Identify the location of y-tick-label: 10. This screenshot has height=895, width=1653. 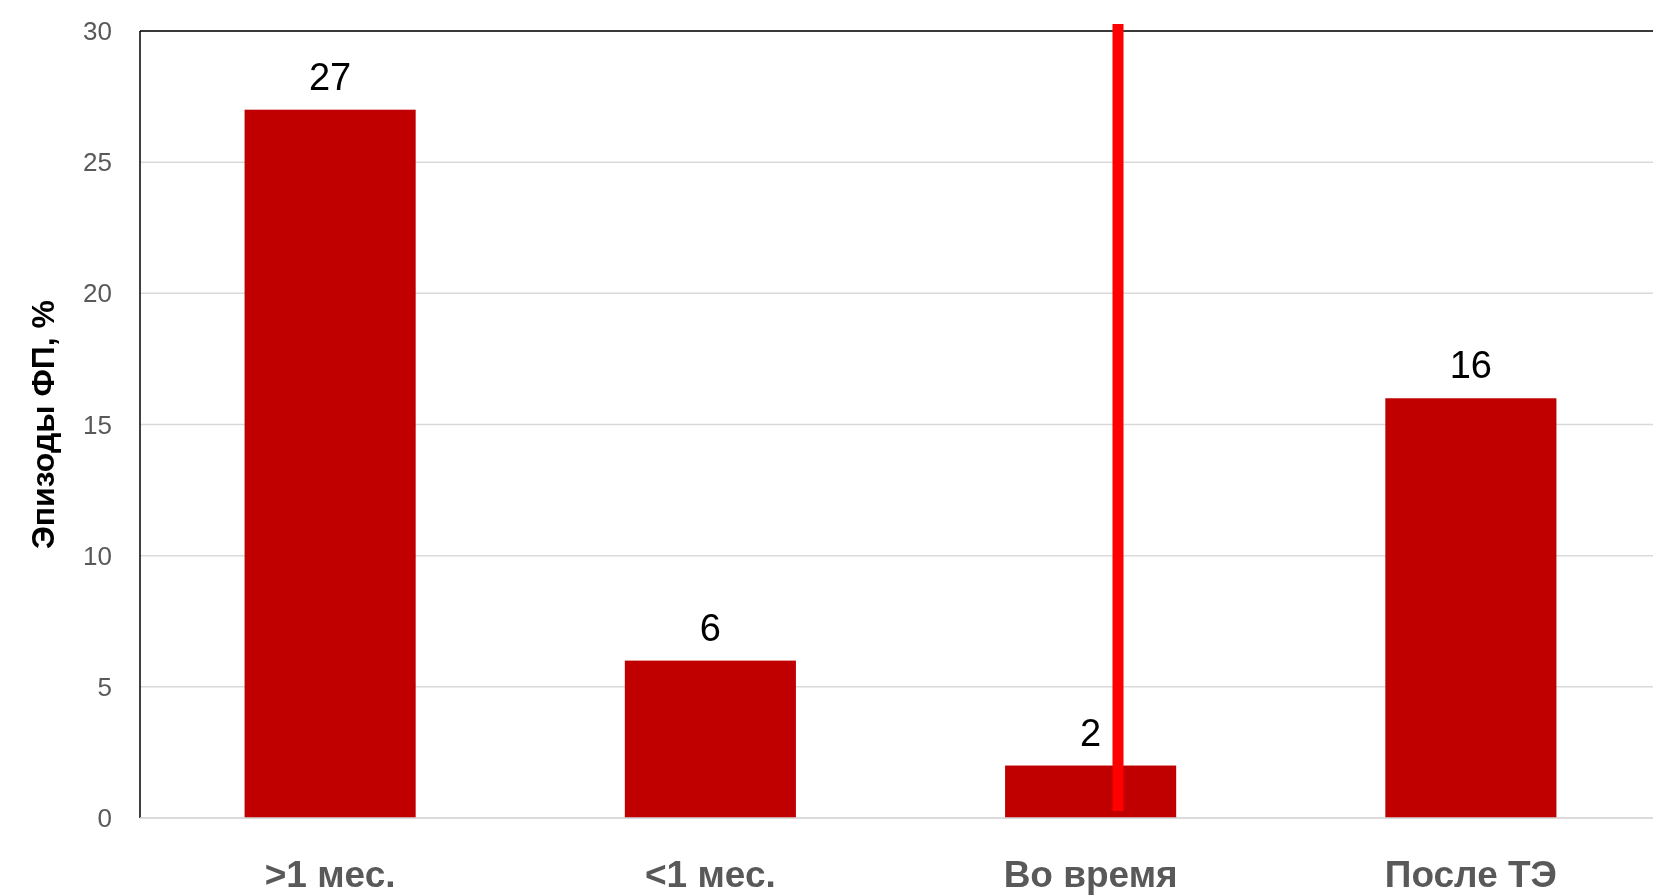
(97, 555).